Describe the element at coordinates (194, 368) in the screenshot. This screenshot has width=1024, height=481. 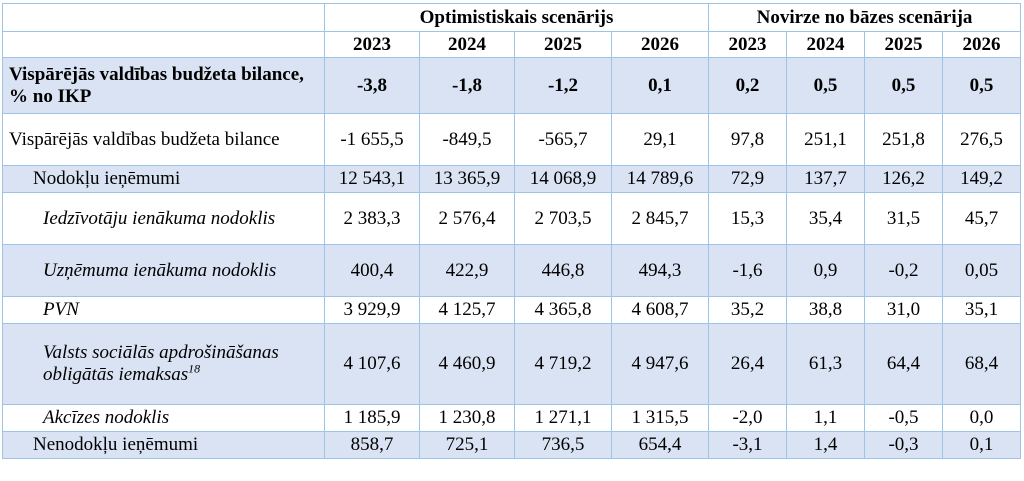
I see `footnote-marker: 18` at that location.